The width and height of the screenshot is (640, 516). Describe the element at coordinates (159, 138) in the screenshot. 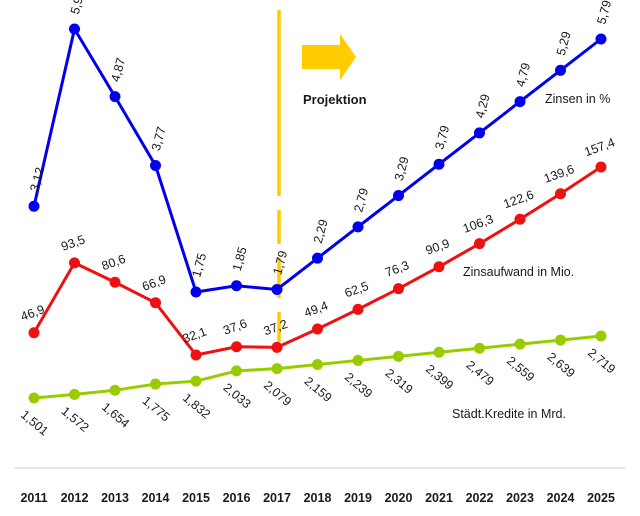

I see `data-label: 3,77` at that location.